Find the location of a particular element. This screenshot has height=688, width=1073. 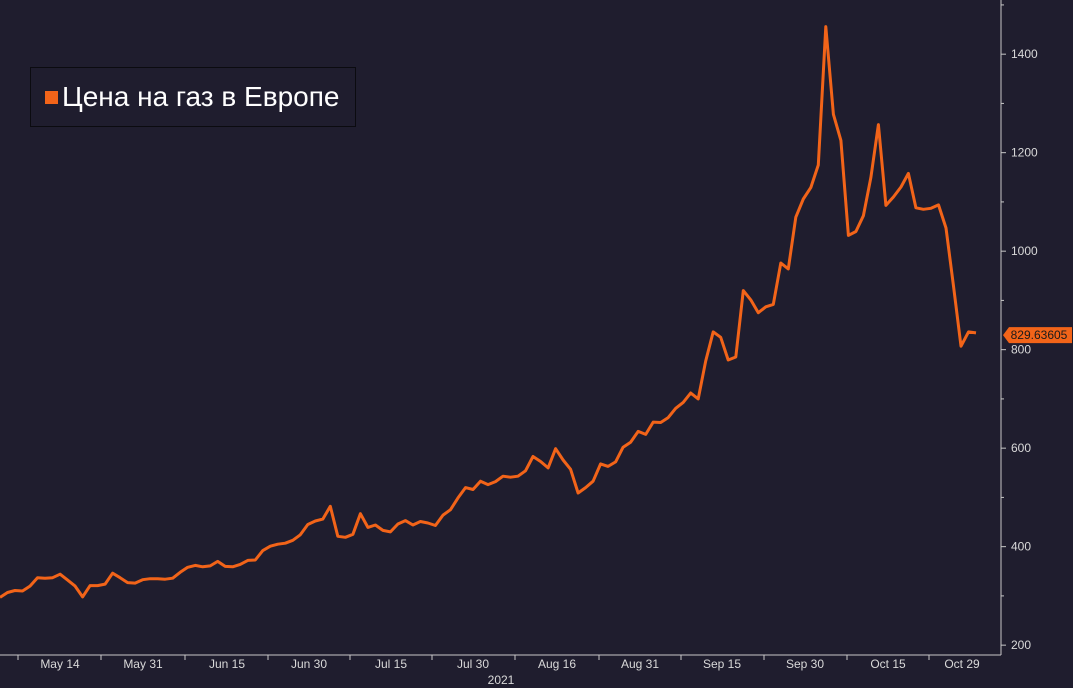

x-tick-label: May 14 is located at coordinates (60, 664).